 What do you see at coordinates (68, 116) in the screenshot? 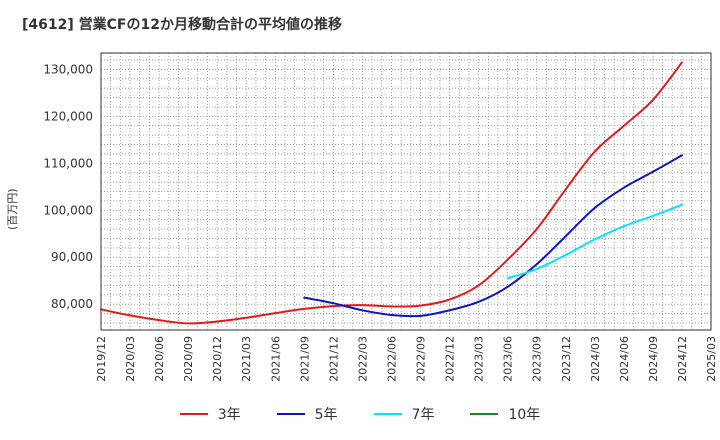
I see `y-tick-label: 120,000` at bounding box center [68, 116].